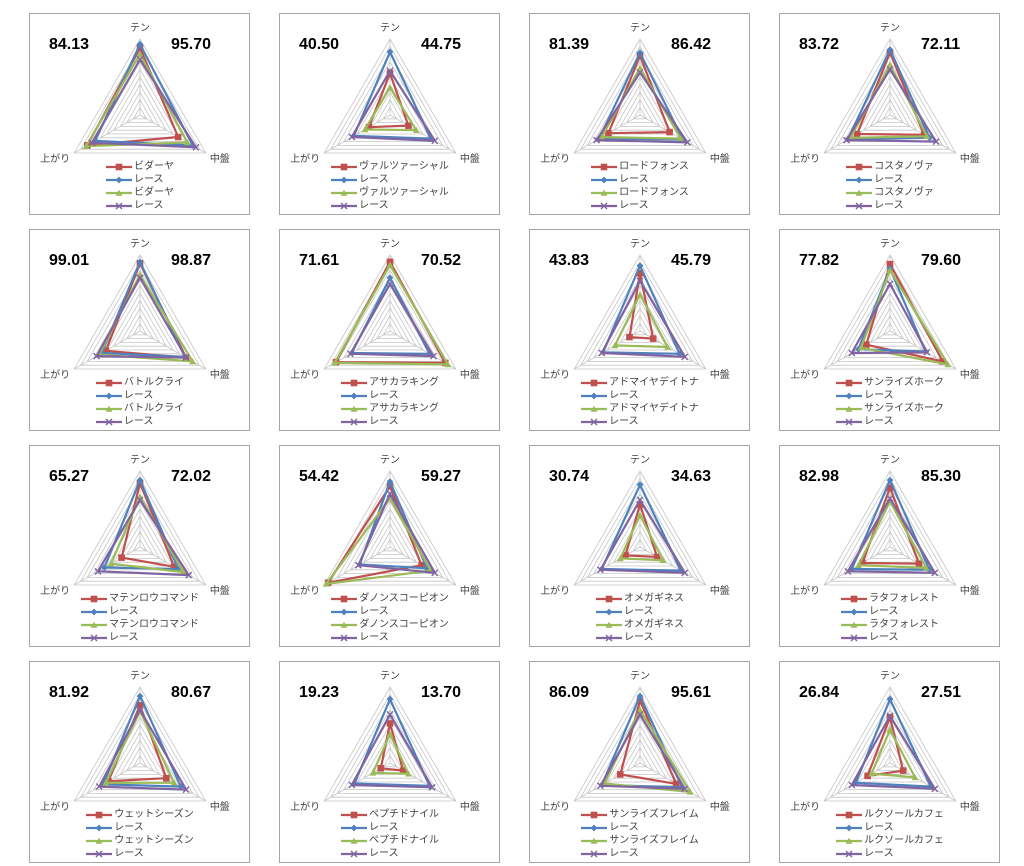  Describe the element at coordinates (404, 192) in the screenshot. I see `legend-item-label: ヴァルツァーシャル` at that location.